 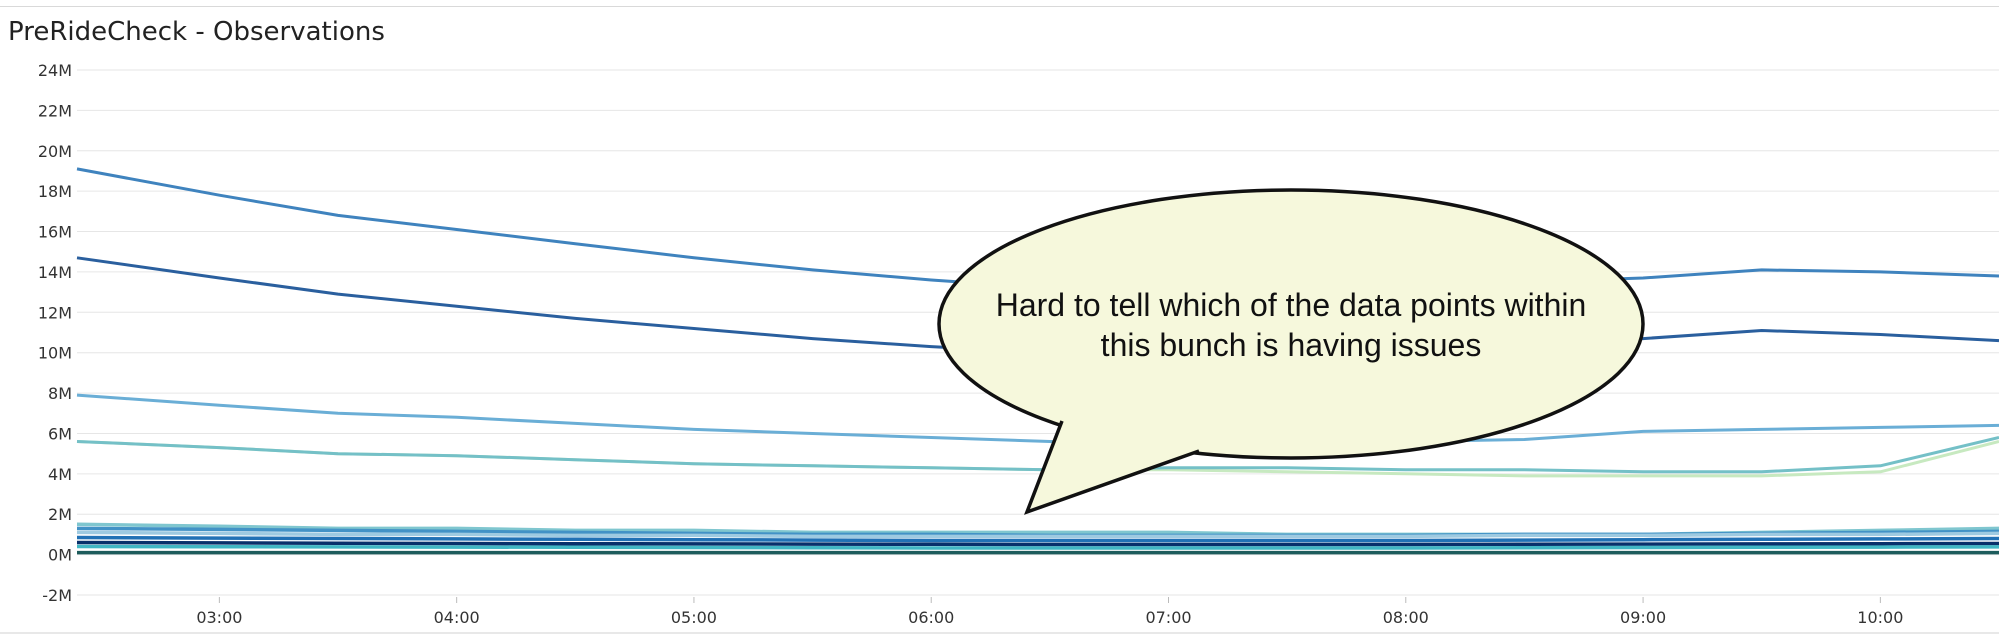 What do you see at coordinates (55, 312) in the screenshot?
I see `y-tick-label: 12M` at bounding box center [55, 312].